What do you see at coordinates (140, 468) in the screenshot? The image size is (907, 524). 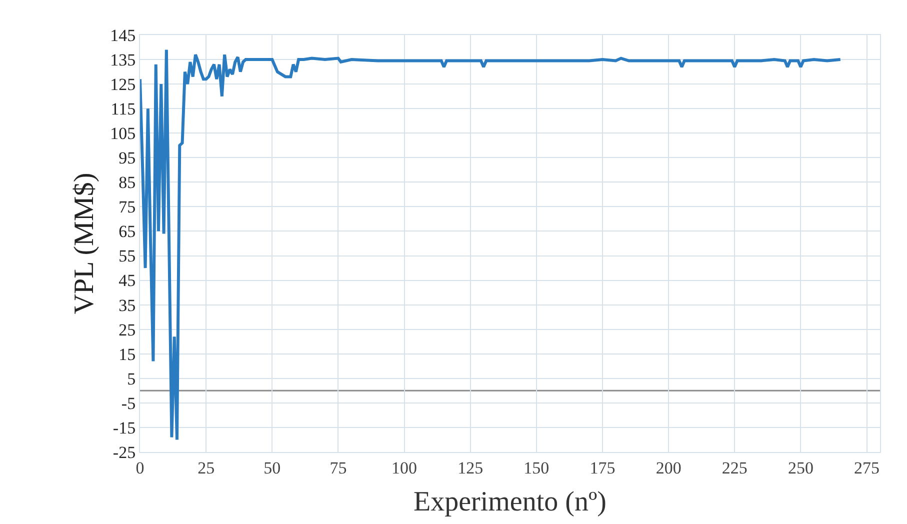 I see `x-tick-label: 0` at bounding box center [140, 468].